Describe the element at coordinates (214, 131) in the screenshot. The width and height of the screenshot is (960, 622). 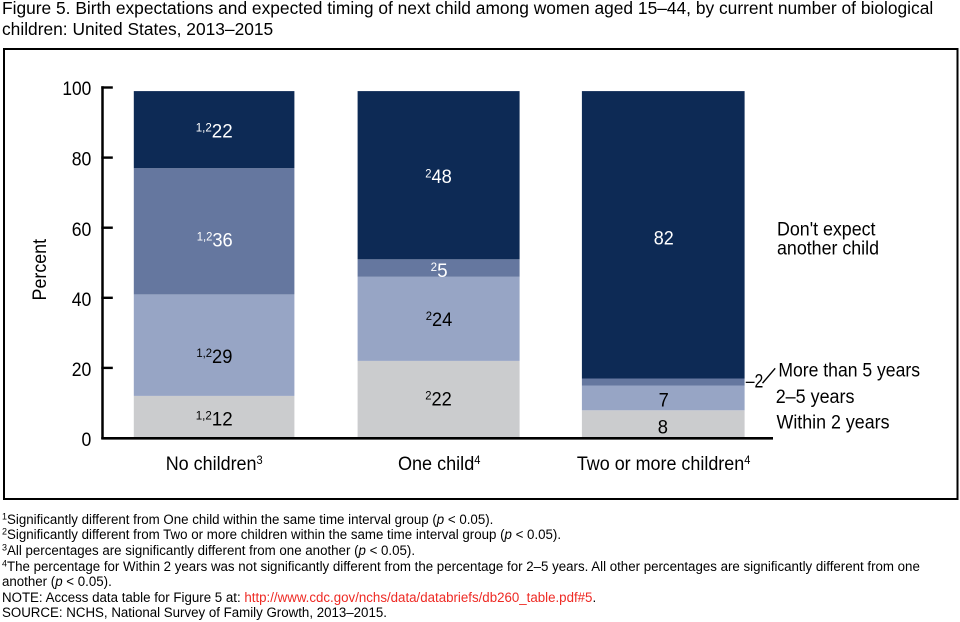
I see `svg-text: 1,222` at that location.